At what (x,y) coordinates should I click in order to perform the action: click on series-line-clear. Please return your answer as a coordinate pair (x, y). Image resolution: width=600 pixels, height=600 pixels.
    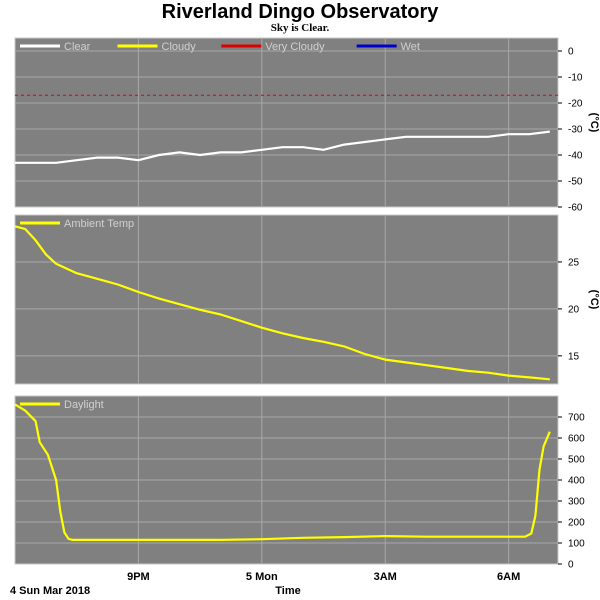
    Looking at the image, I should click on (282, 147).